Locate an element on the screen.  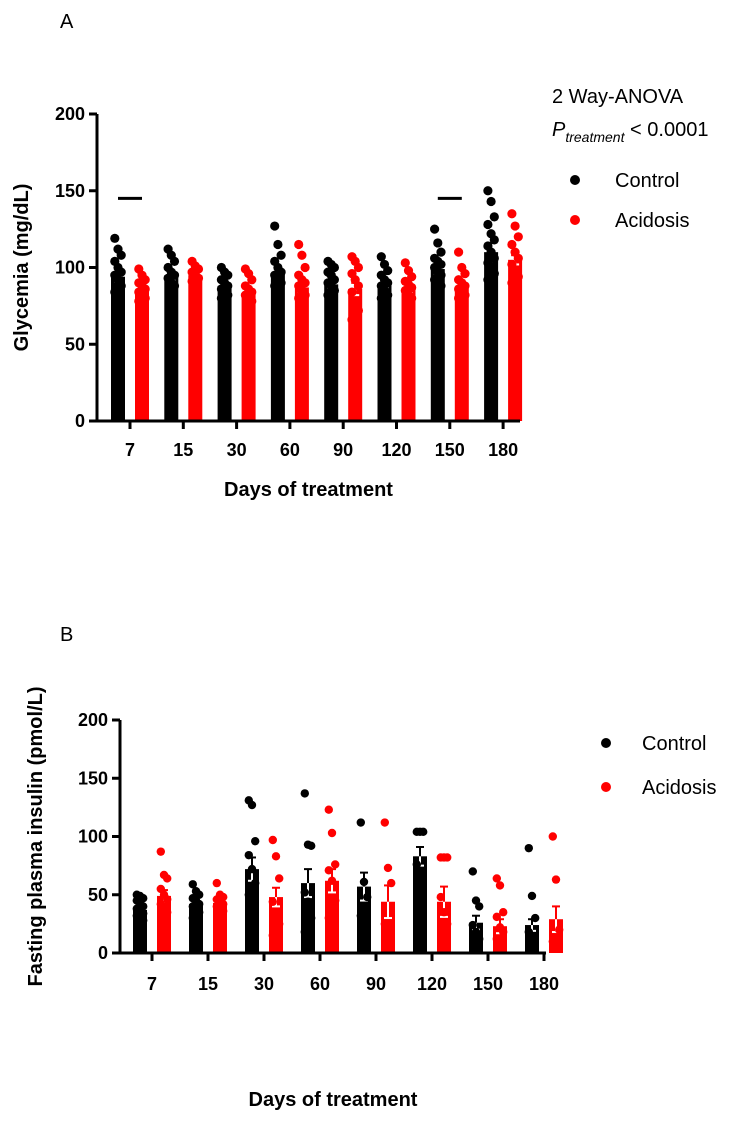
anova-title: 2 Way-ANOVA is located at coordinates (618, 97).